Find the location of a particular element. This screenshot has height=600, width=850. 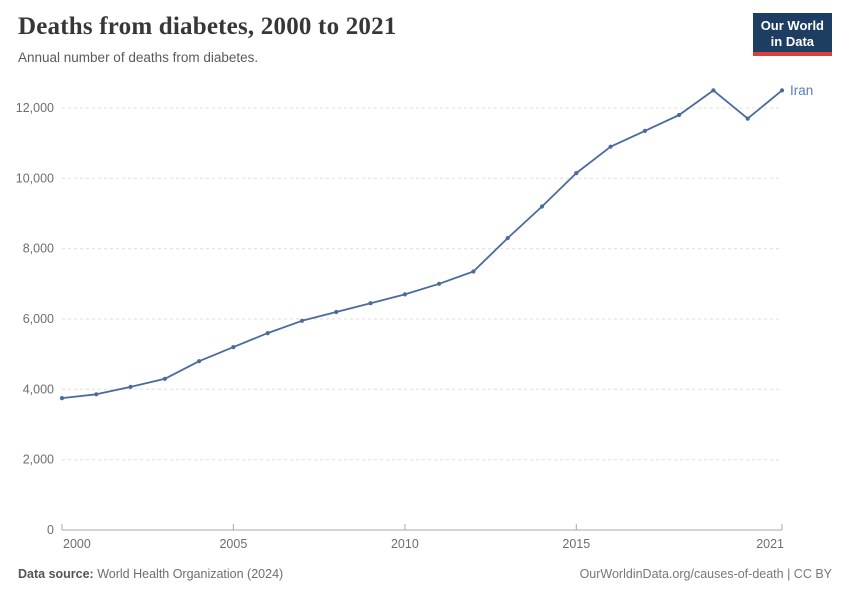

y-tick-label: 6,000 is located at coordinates (38, 319).